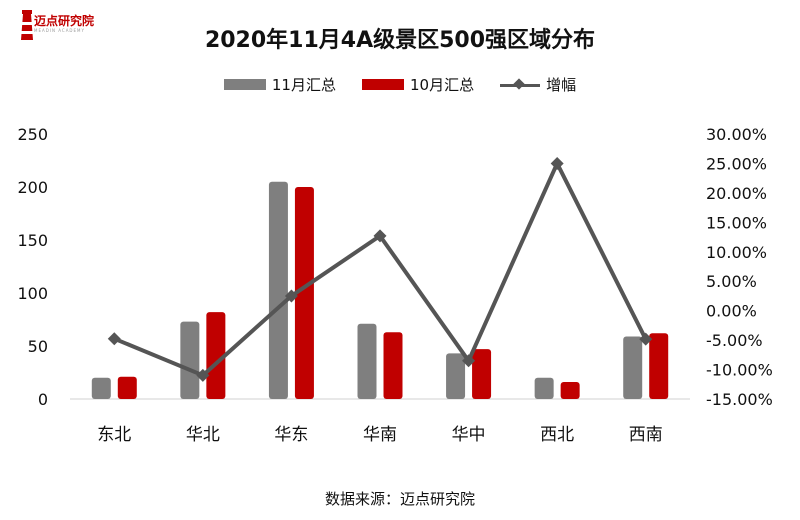  I want to click on x-tick-label: 华南, so click(380, 435).